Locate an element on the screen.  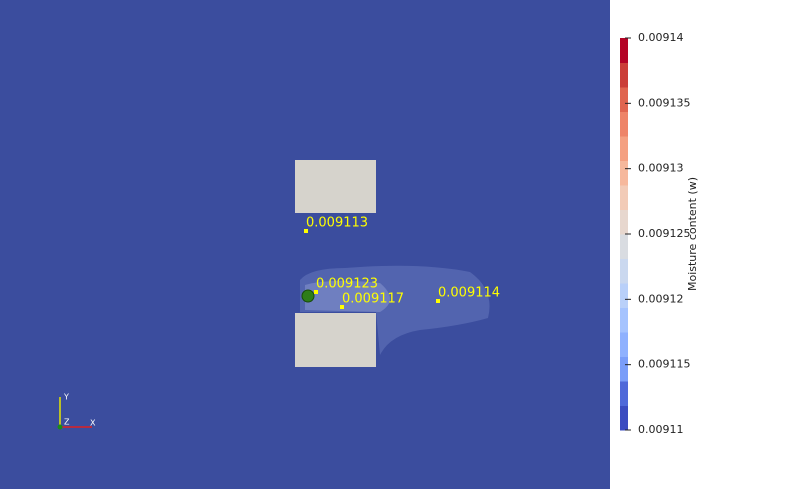
x-label: X is located at coordinates (93, 423).